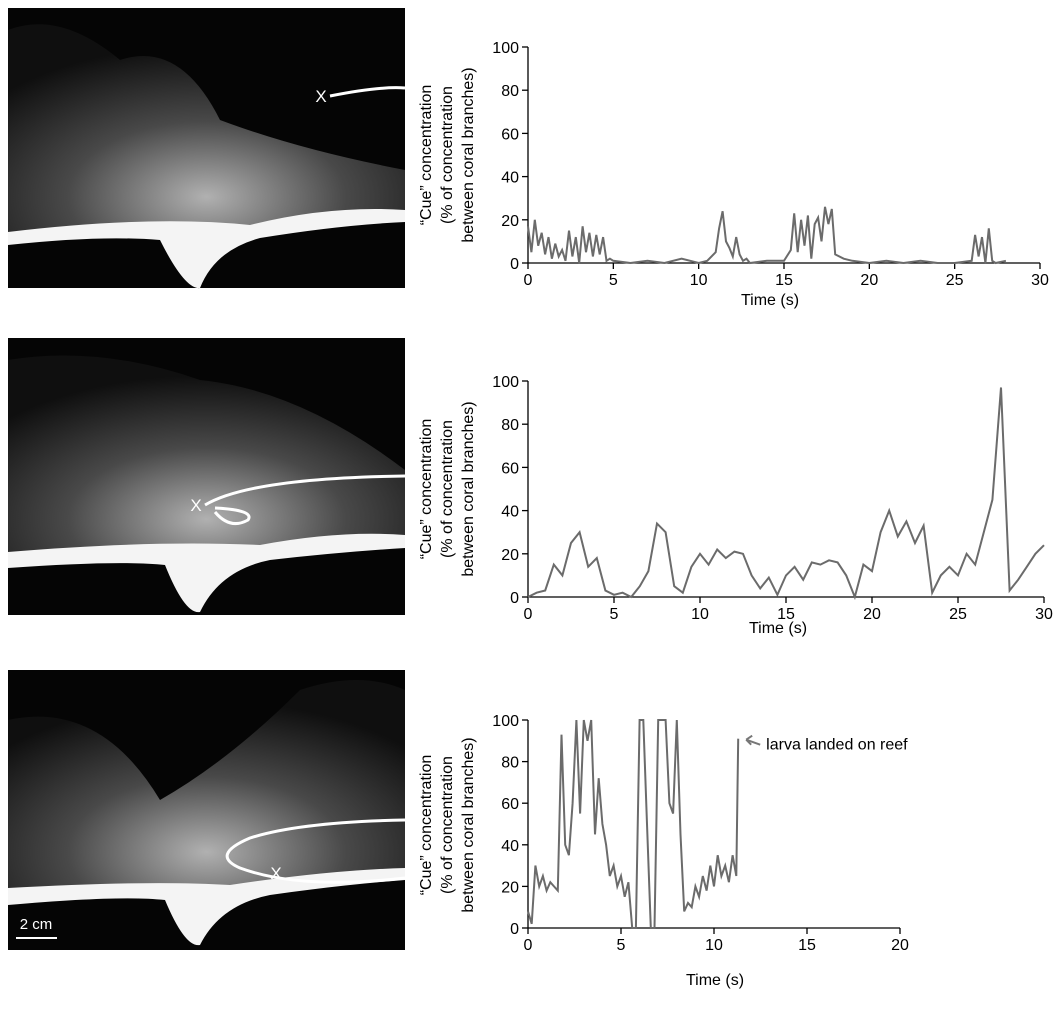 The height and width of the screenshot is (1012, 1063). What do you see at coordinates (753, 740) in the screenshot?
I see `annotation-arrow` at bounding box center [753, 740].